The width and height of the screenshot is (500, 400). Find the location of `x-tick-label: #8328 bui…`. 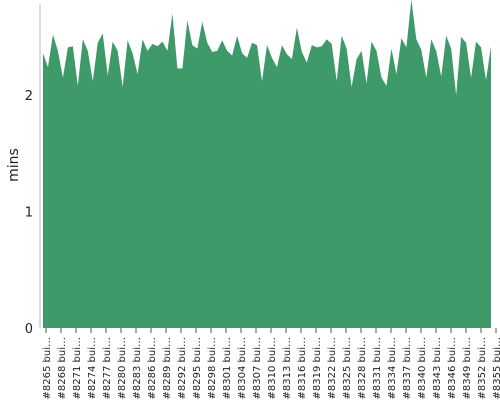

x-tick-label: #8328 bui… is located at coordinates (362, 368).